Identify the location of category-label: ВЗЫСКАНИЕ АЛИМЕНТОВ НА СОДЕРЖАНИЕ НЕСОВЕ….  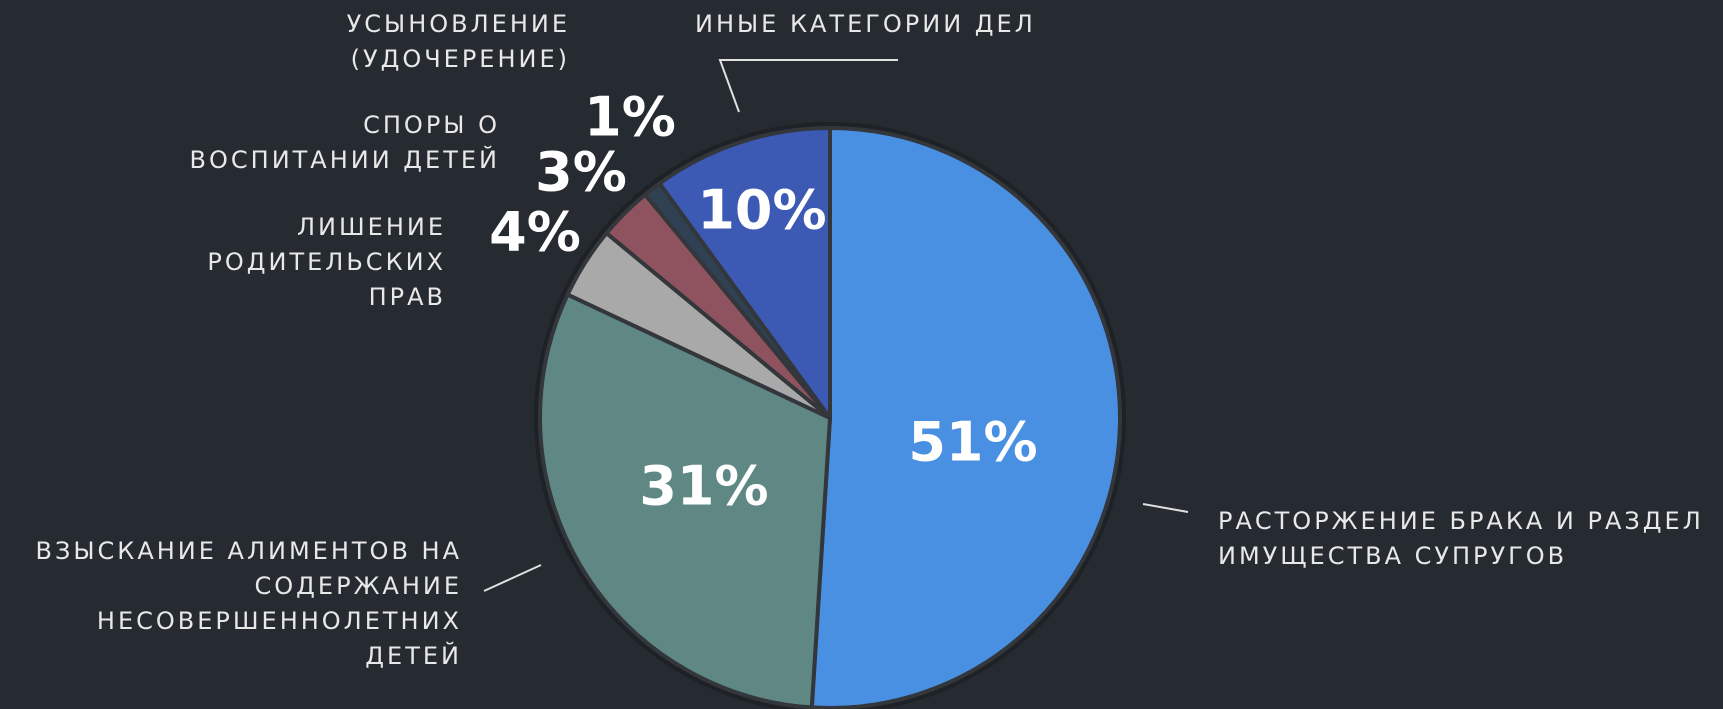
(248, 603).